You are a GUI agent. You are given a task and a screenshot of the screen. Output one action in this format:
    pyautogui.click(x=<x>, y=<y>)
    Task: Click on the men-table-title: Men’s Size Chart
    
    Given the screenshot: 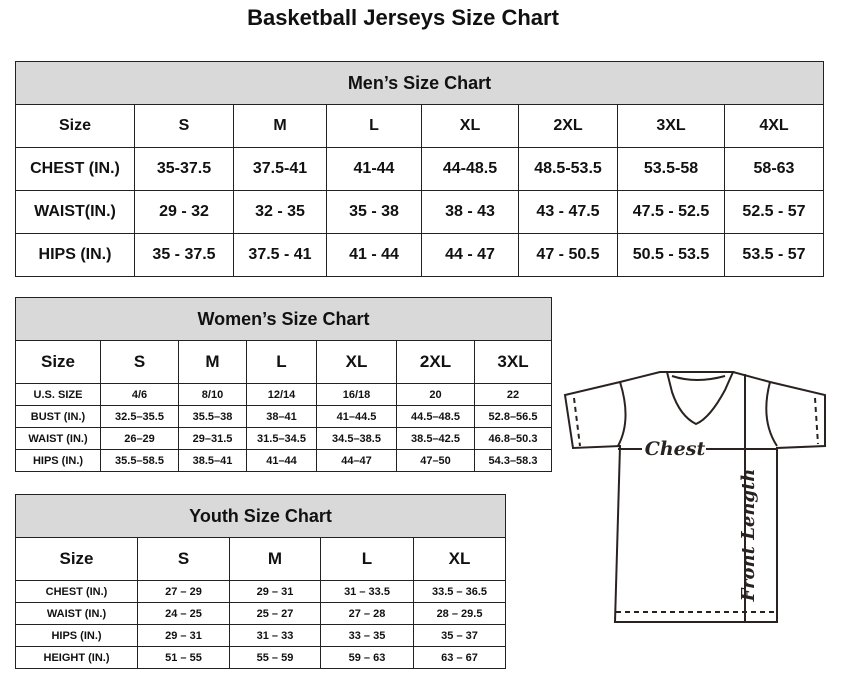 What is the action you would take?
    pyautogui.click(x=419, y=83)
    